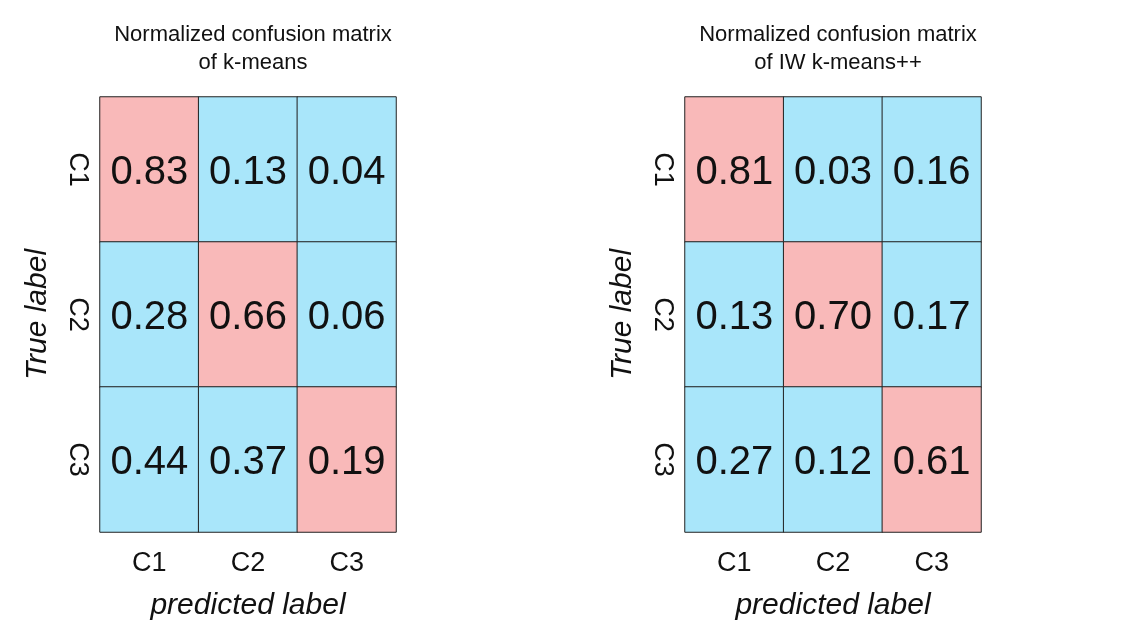 Image resolution: width=1134 pixels, height=630 pixels. I want to click on data-label: 0.16, so click(931, 169).